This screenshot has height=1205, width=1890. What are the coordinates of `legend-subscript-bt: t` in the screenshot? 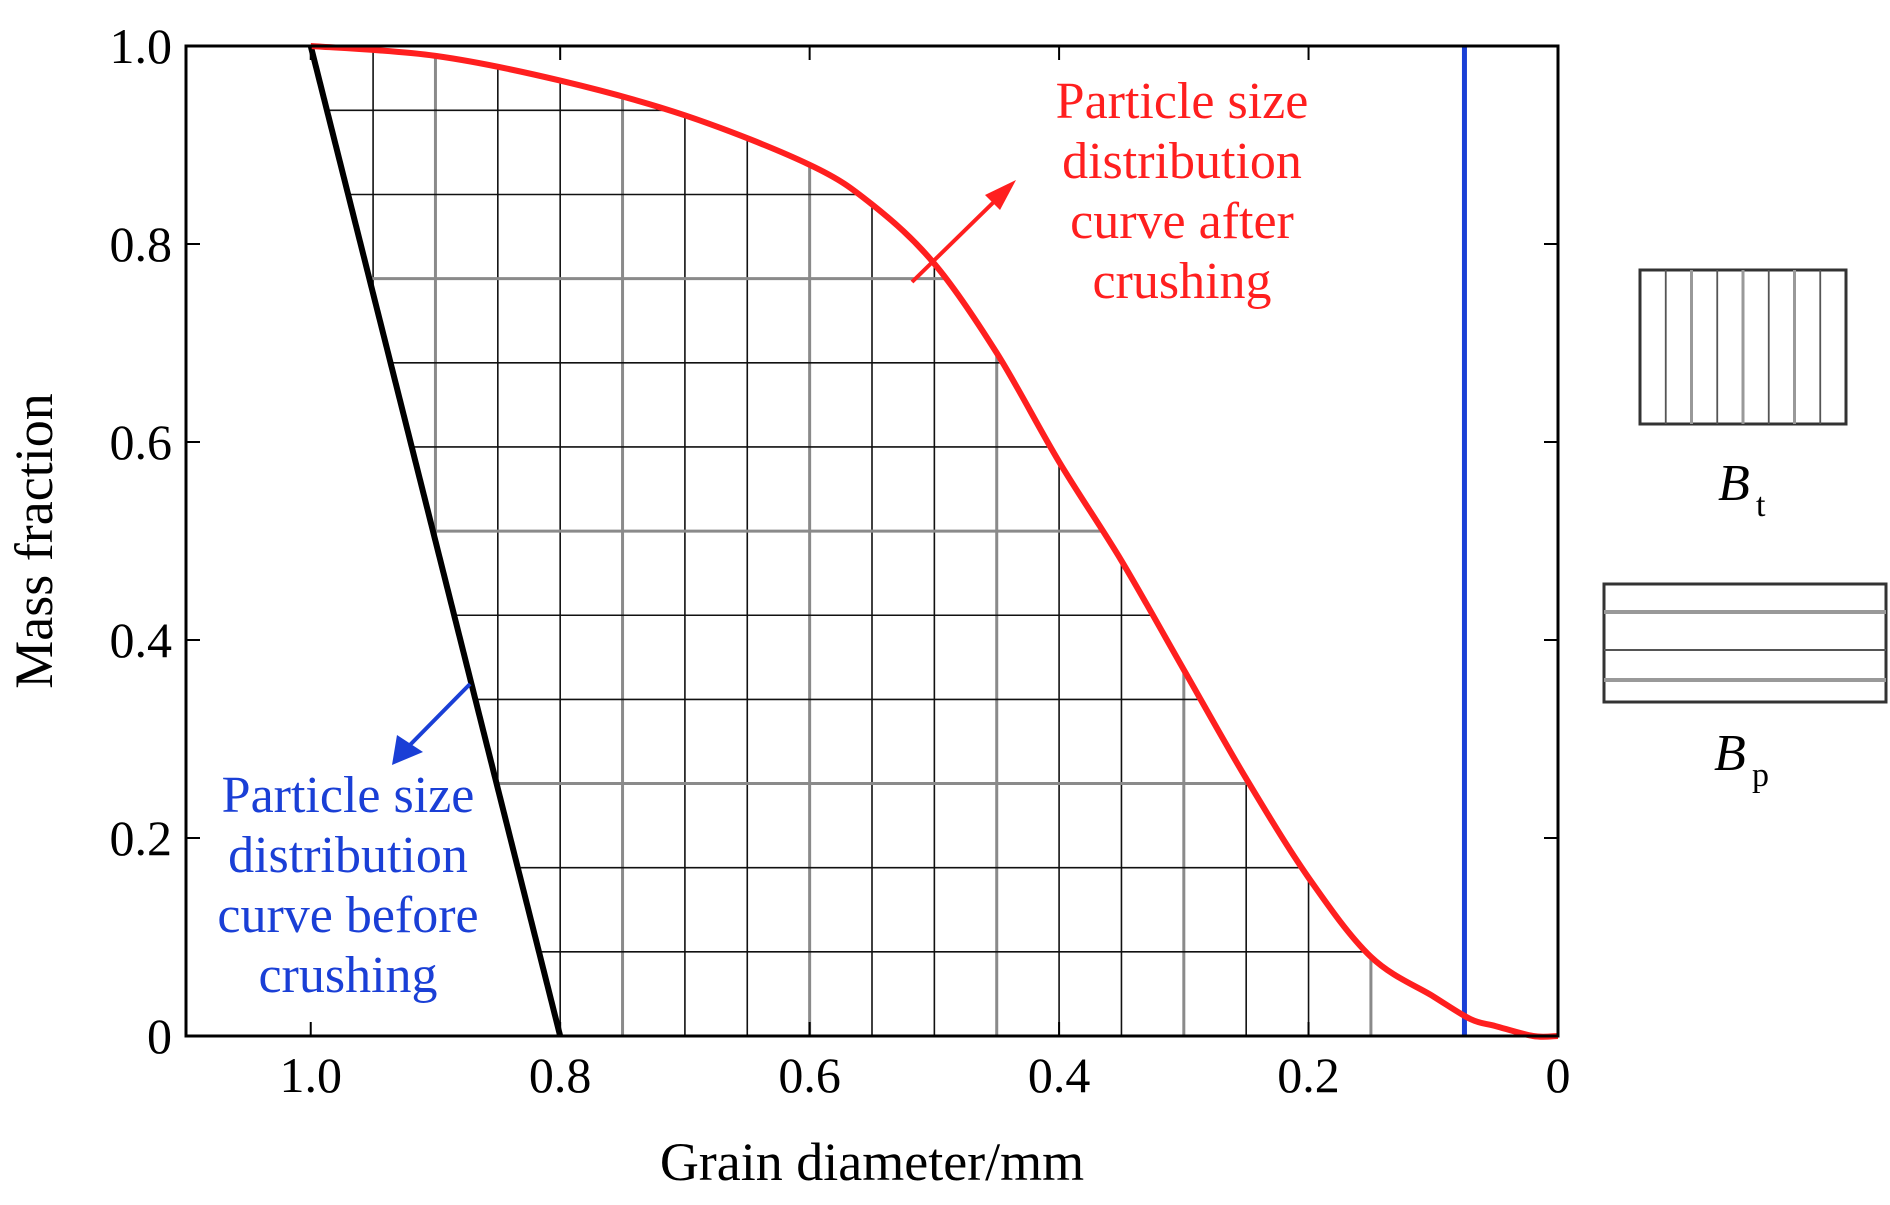 It's located at (1761, 505).